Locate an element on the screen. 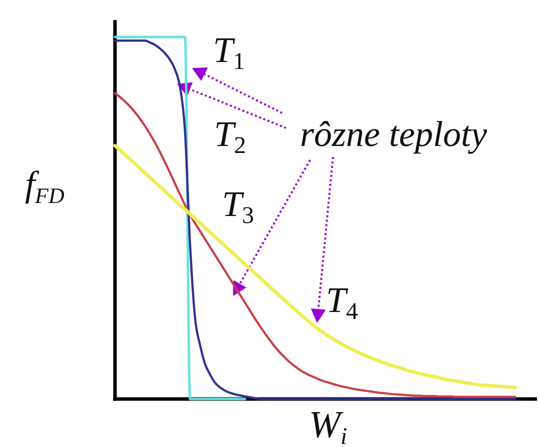 The height and width of the screenshot is (447, 539). x-axis-title: W$_{i}$ is located at coordinates (328, 425).